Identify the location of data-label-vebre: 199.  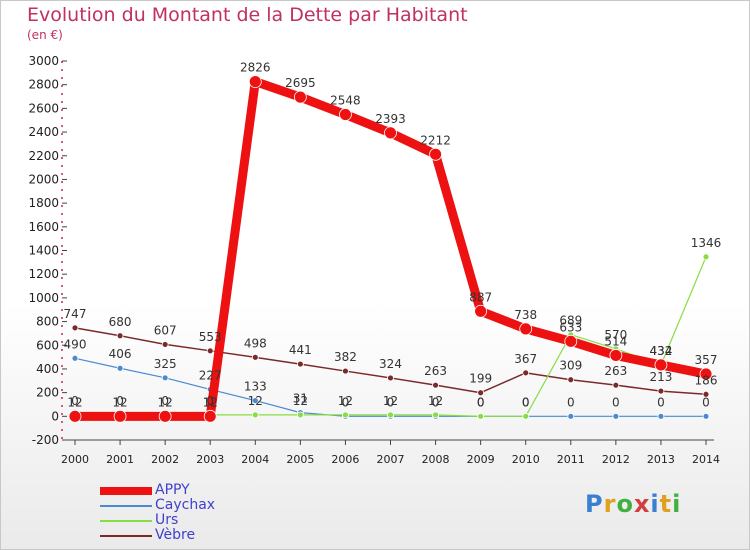
(480, 379).